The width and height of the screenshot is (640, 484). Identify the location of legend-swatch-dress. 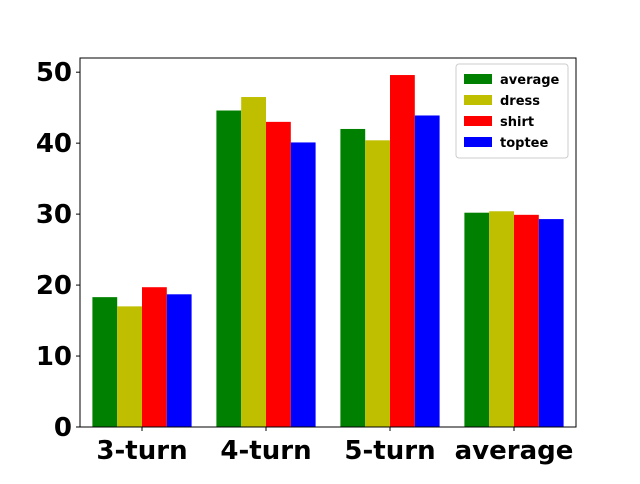
(478, 100).